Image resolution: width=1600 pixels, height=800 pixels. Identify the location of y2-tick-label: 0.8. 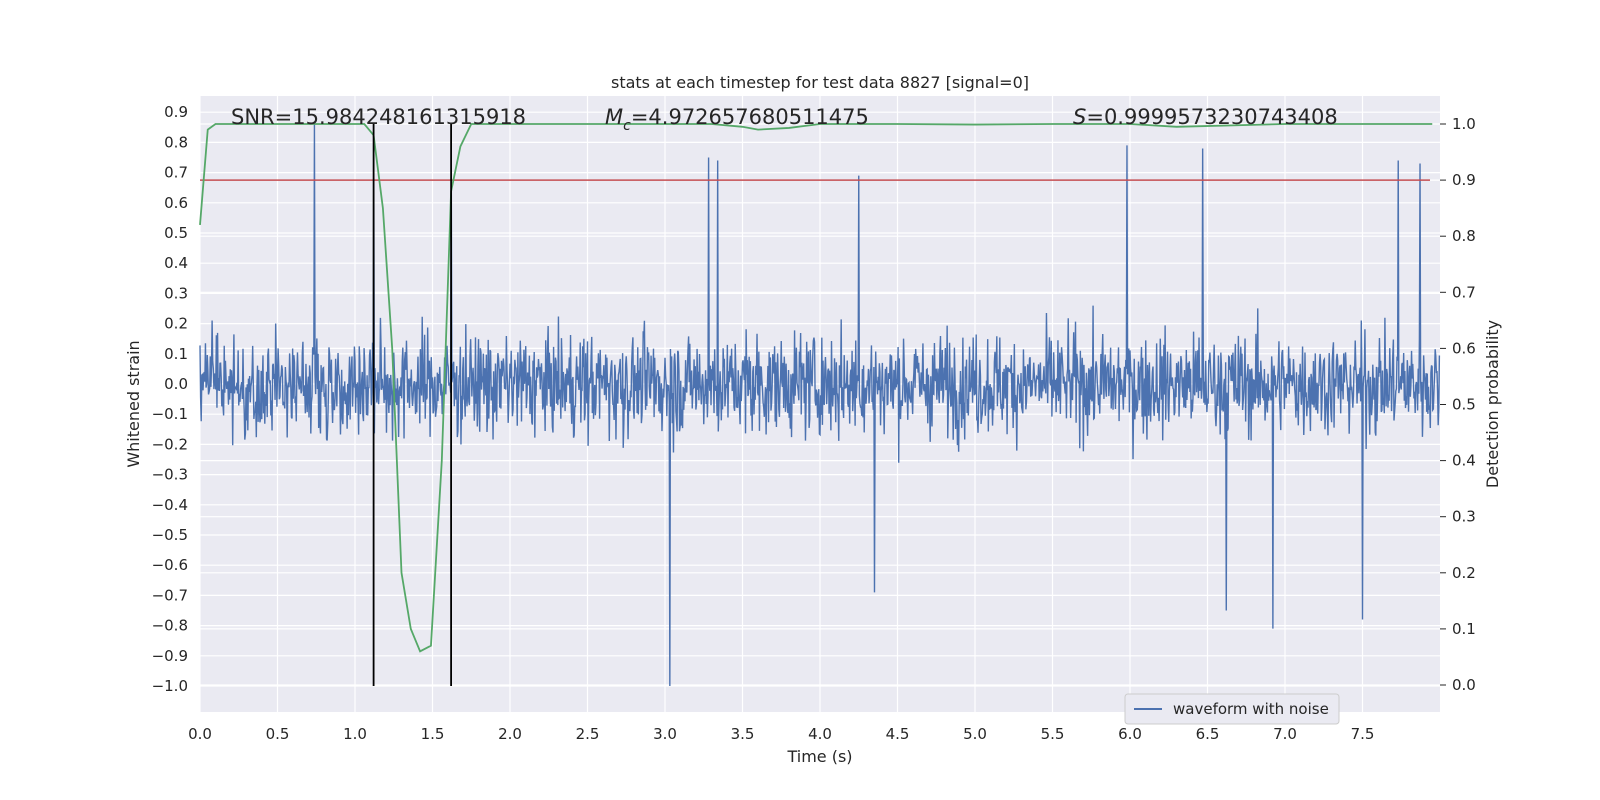
(1464, 236).